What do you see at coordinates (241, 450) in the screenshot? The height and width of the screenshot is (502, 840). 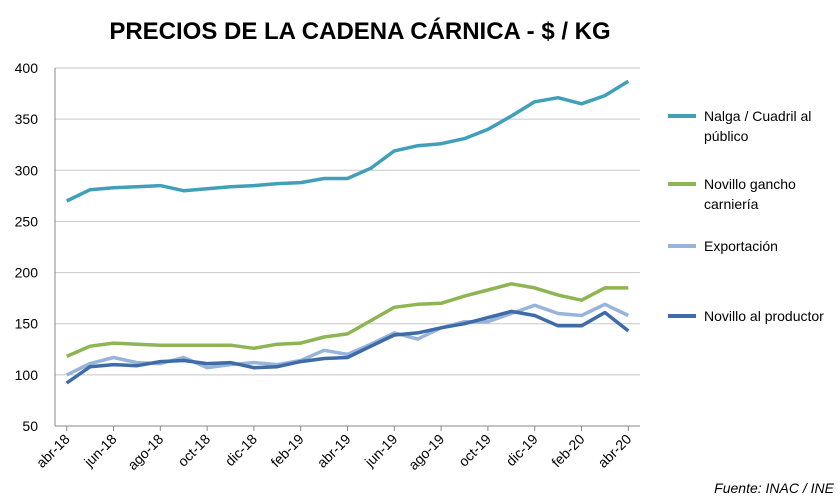 I see `x-tick-label: dic-18` at bounding box center [241, 450].